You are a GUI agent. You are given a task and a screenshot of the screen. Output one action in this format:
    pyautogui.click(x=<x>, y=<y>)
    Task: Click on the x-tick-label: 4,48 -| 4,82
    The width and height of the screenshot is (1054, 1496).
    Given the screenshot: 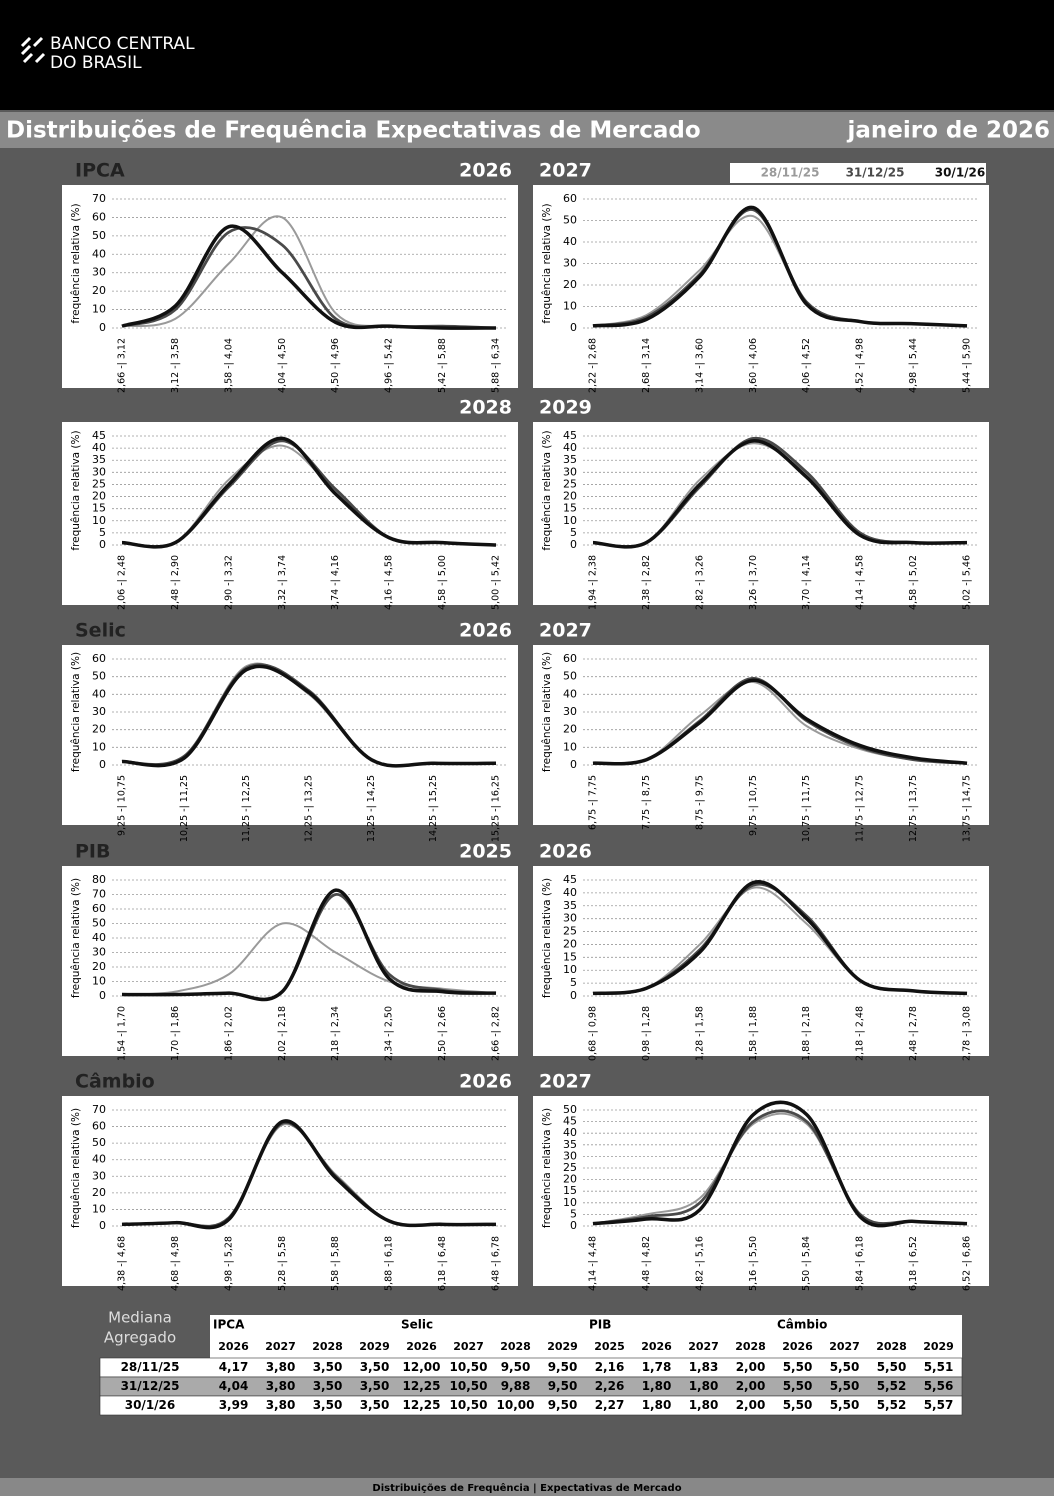 What is the action you would take?
    pyautogui.click(x=646, y=1263)
    